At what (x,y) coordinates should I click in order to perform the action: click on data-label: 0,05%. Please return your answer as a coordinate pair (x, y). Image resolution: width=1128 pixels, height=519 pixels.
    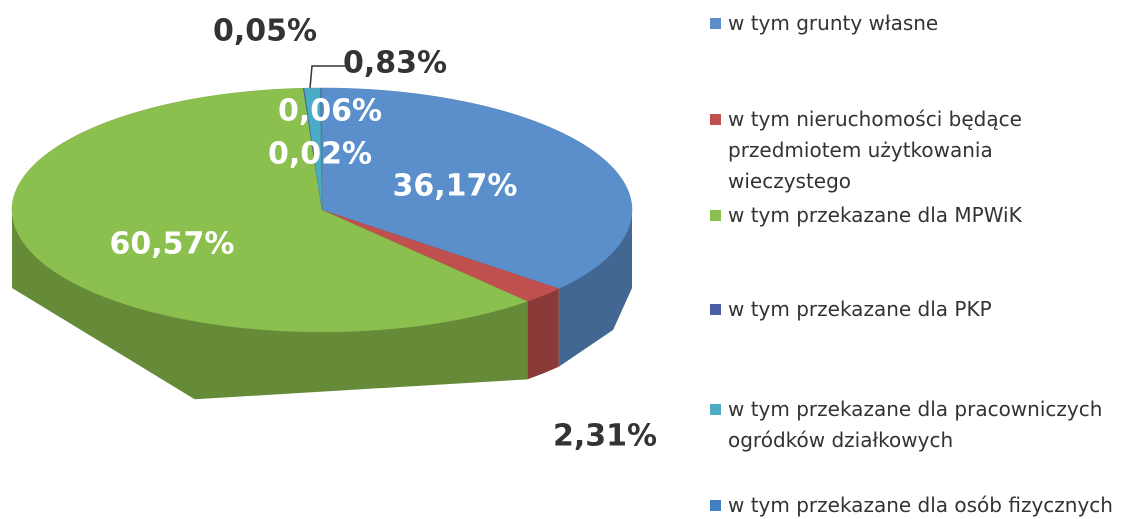
    Looking at the image, I should click on (265, 31).